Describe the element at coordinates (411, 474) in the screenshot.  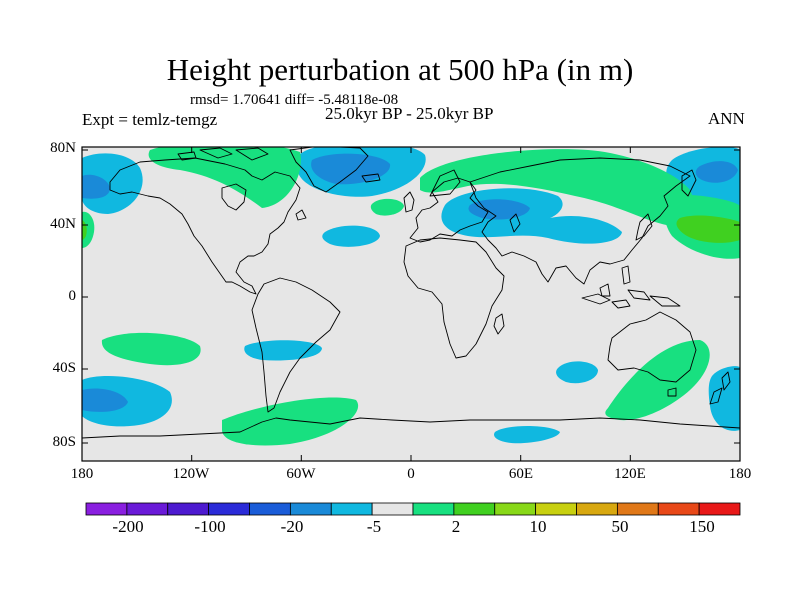
I see `lon-tick-label: 0` at that location.